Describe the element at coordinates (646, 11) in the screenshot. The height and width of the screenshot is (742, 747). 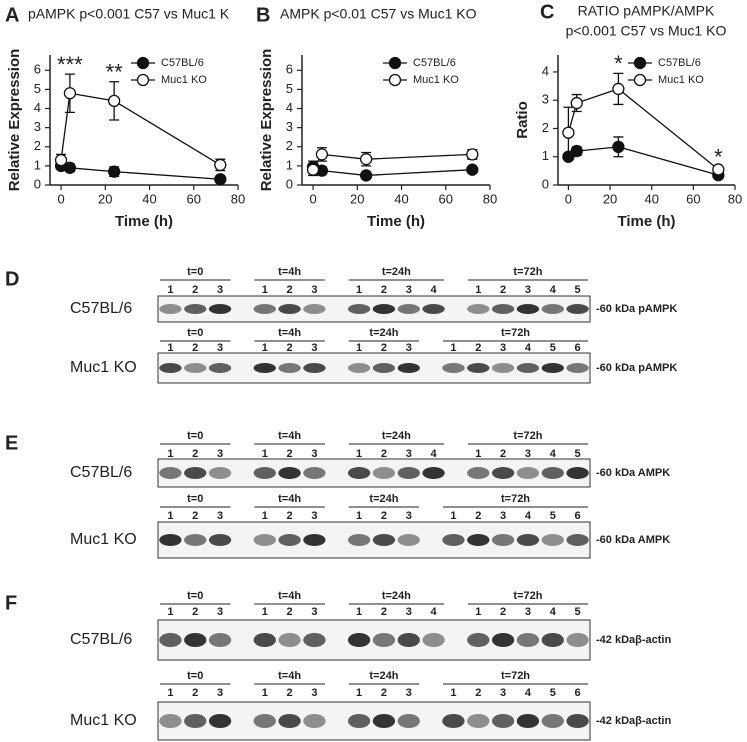
I see `chart-title: RATIO pAMPK/AMPK` at that location.